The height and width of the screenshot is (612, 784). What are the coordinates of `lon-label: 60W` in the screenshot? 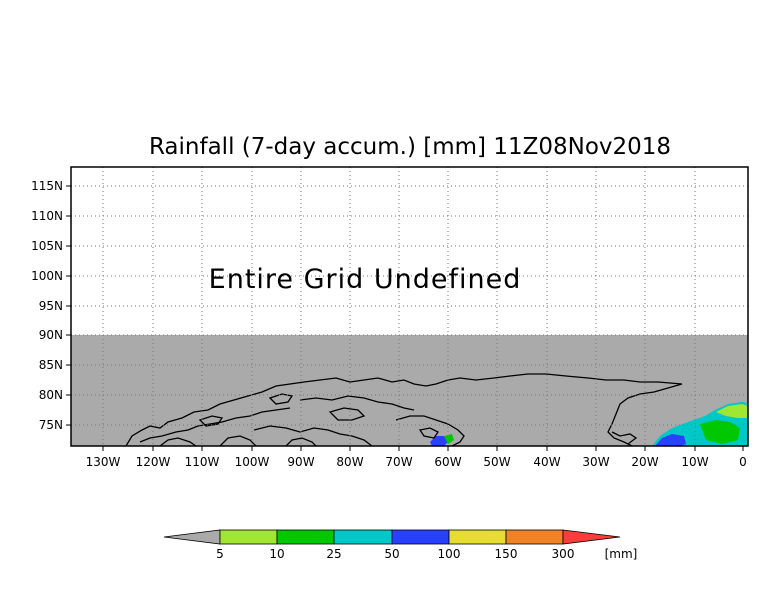 It's located at (447, 462).